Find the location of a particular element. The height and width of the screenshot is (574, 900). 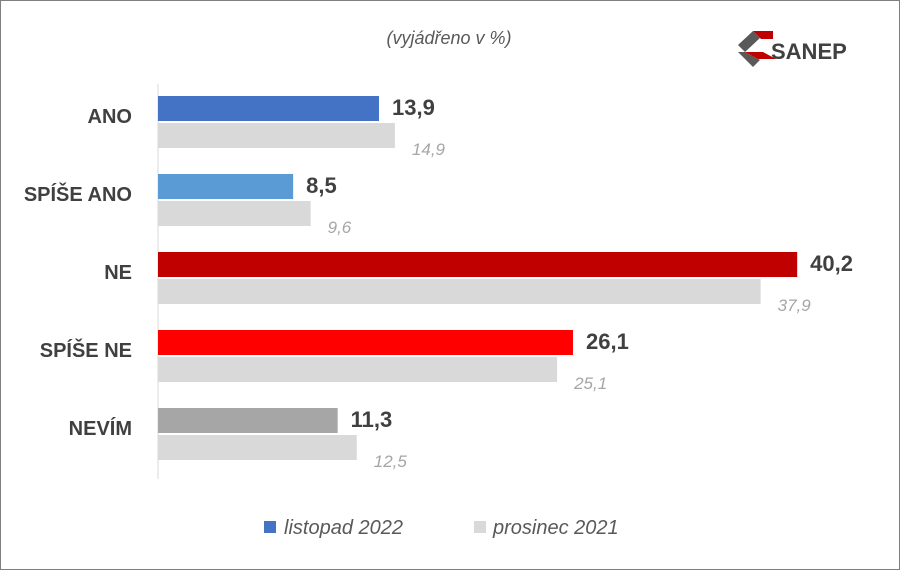

category-label: ANO is located at coordinates (110, 117).